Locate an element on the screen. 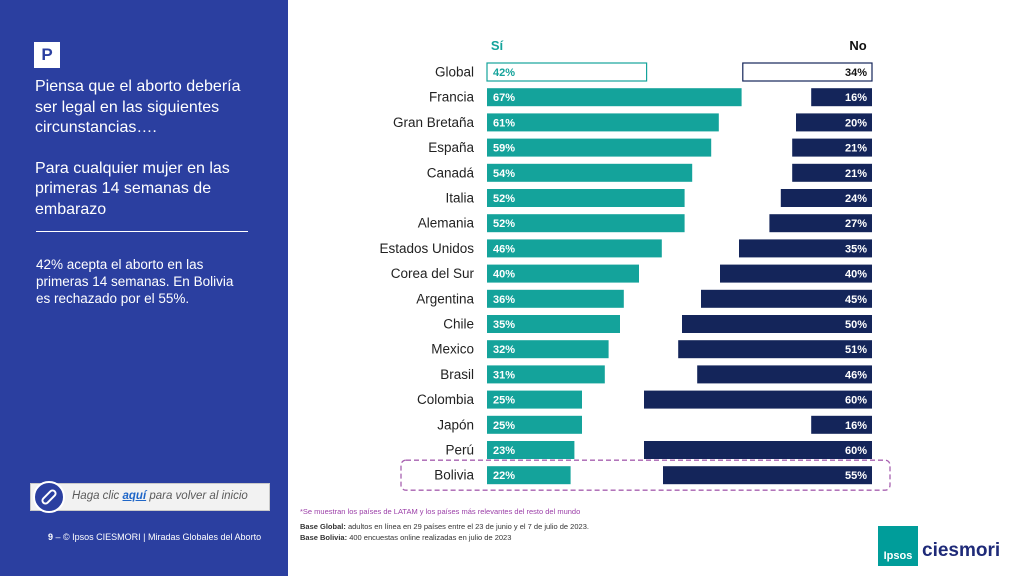  bar-no-label: 45% is located at coordinates (856, 300).